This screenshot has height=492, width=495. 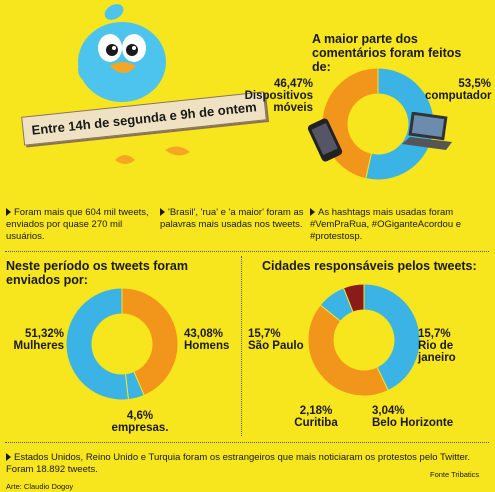 What do you see at coordinates (247, 251) in the screenshot?
I see `divider-top` at bounding box center [247, 251].